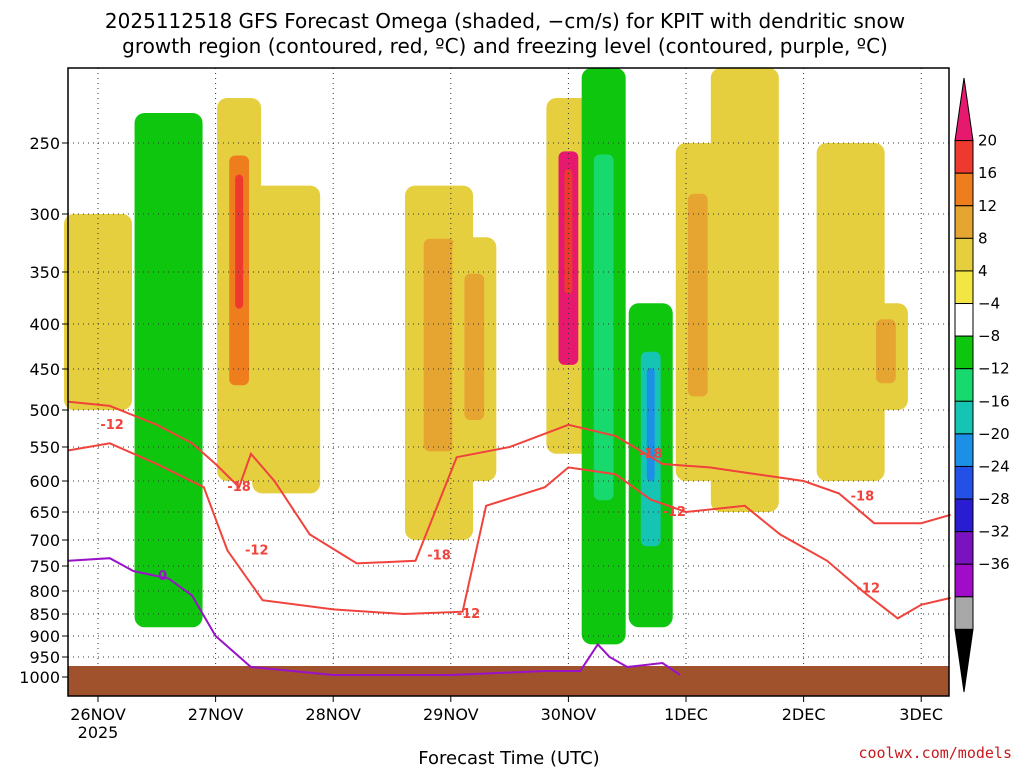 This screenshot has width=1024, height=768. I want to click on colorbar-label-5: −4, so click(989, 304).